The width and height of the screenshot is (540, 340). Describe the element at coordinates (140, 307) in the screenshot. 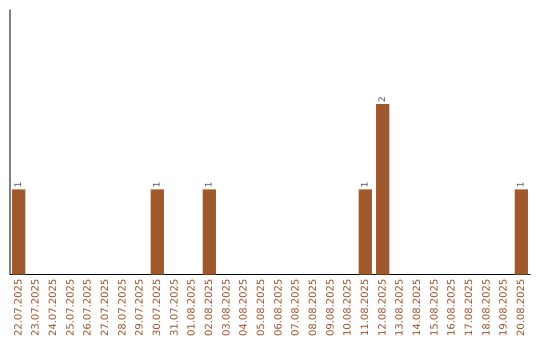

I see `x-tick-label: 29.07.2025` at that location.